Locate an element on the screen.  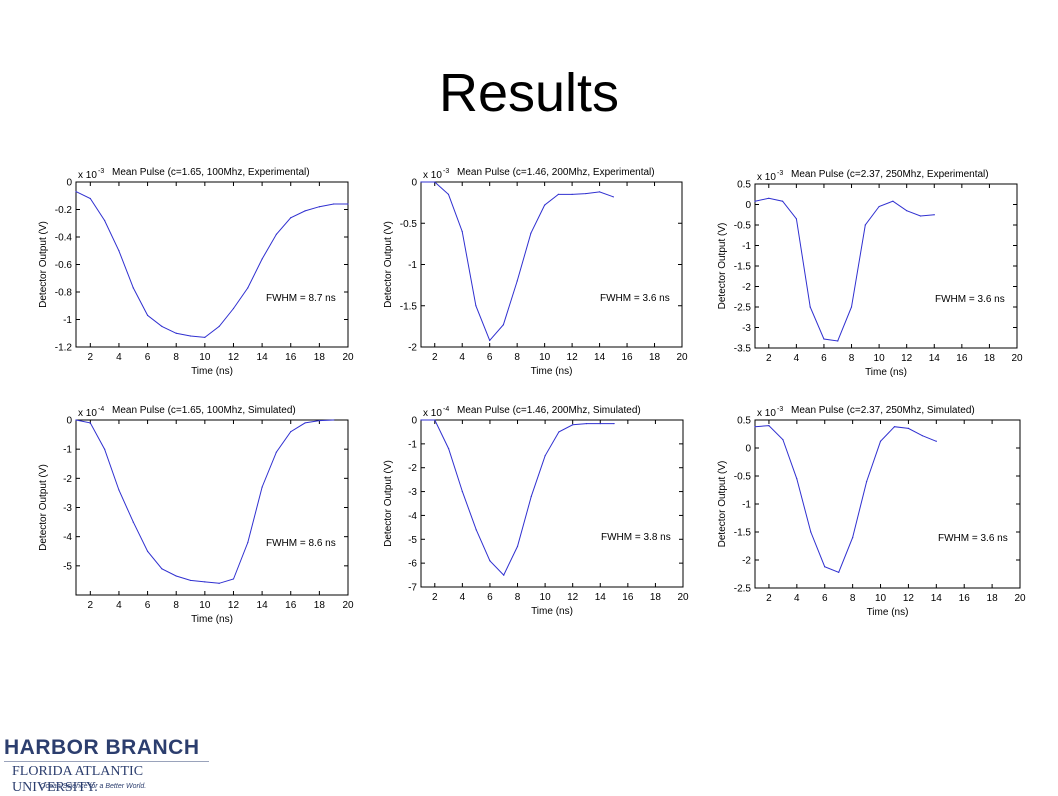
logo-line2: FLORIDA ATLANTIC UNIVERSITY. is located at coordinates (78, 779).